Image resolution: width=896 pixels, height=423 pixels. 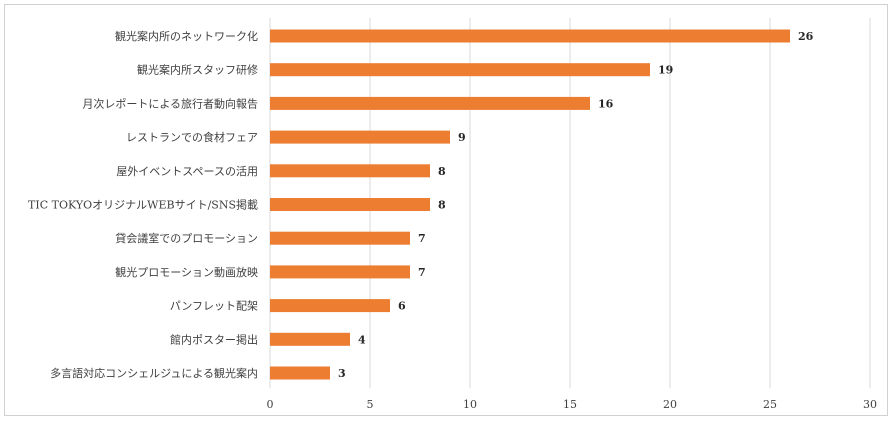 What do you see at coordinates (197, 70) in the screenshot?
I see `category-label: 観光案内所スタッフ研修` at bounding box center [197, 70].